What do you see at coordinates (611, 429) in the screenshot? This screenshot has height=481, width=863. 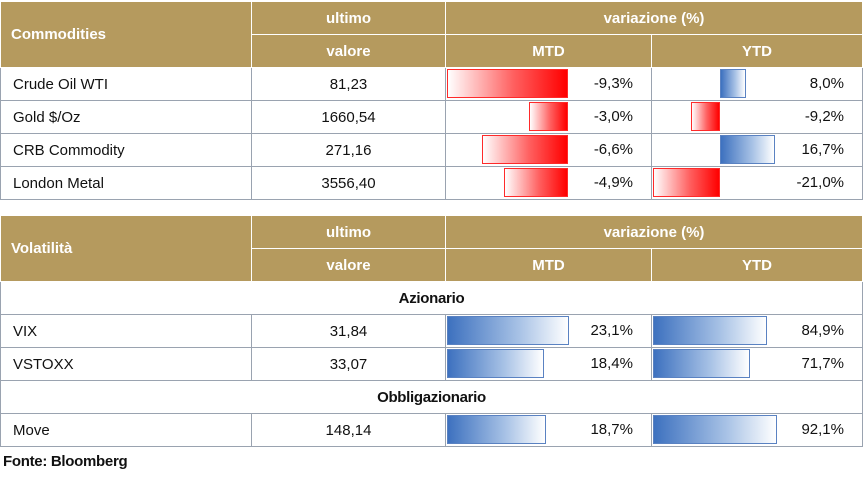 I see `mtd-value: 18,7%` at bounding box center [611, 429].